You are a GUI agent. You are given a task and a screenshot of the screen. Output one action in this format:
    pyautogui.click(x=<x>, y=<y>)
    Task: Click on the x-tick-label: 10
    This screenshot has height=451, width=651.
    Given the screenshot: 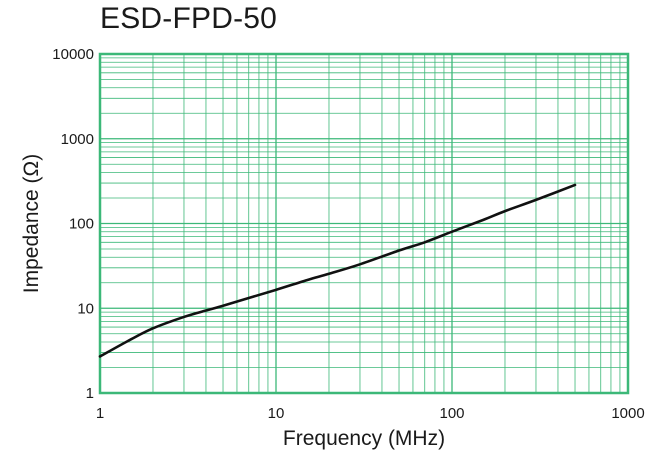 What is the action you would take?
    pyautogui.click(x=276, y=413)
    